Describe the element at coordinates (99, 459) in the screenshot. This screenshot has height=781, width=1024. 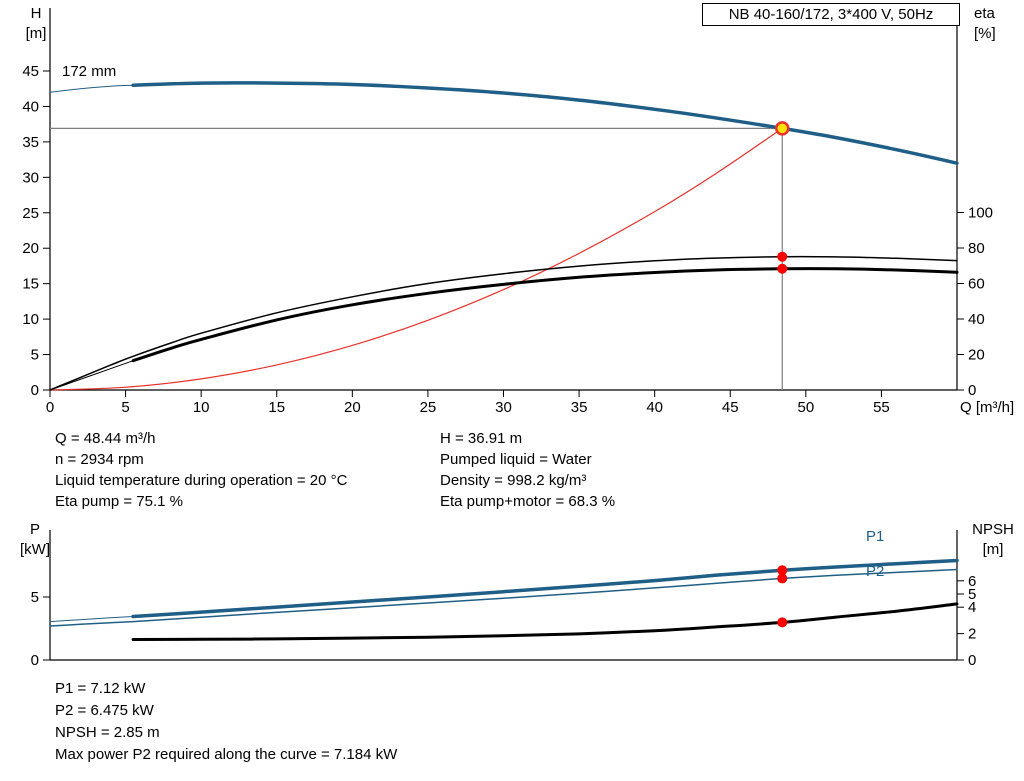
I see `info-speed: n = 2934 rpm` at that location.